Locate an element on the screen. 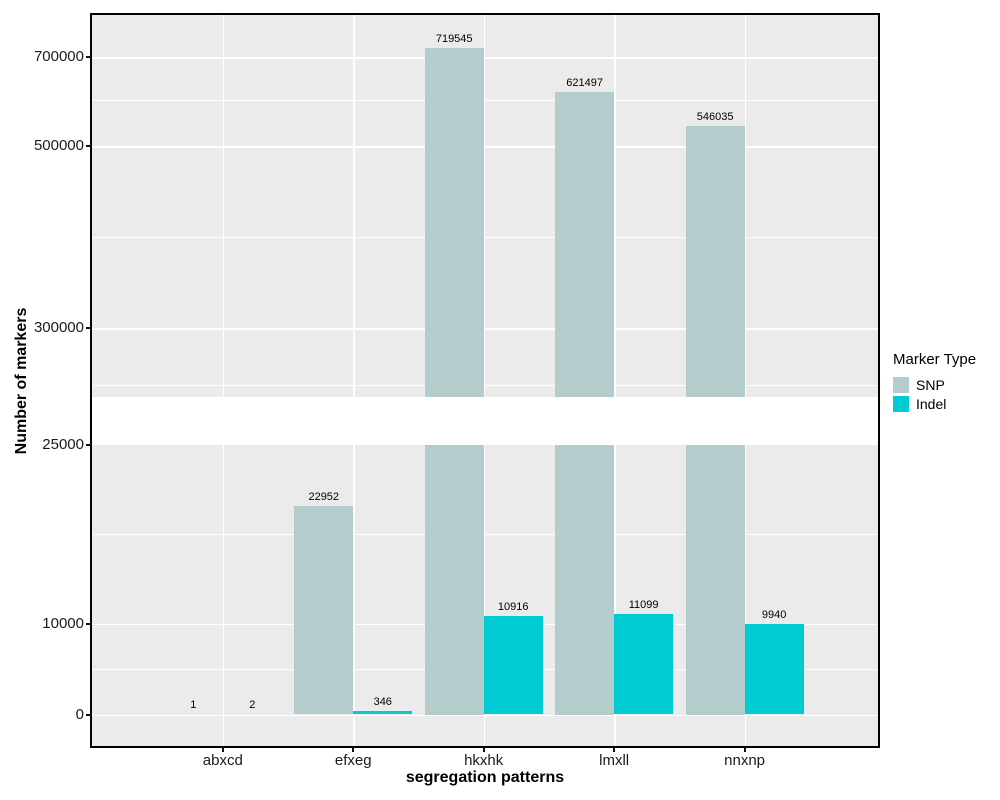 The height and width of the screenshot is (800, 1000). bar-label-indel-hkxhk: 10916 is located at coordinates (513, 606).